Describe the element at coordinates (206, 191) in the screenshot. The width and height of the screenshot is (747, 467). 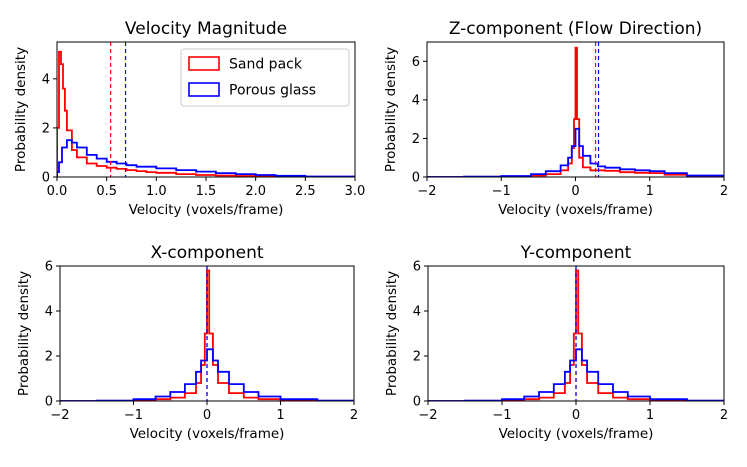
I see `x-tick-label: 1.5` at that location.